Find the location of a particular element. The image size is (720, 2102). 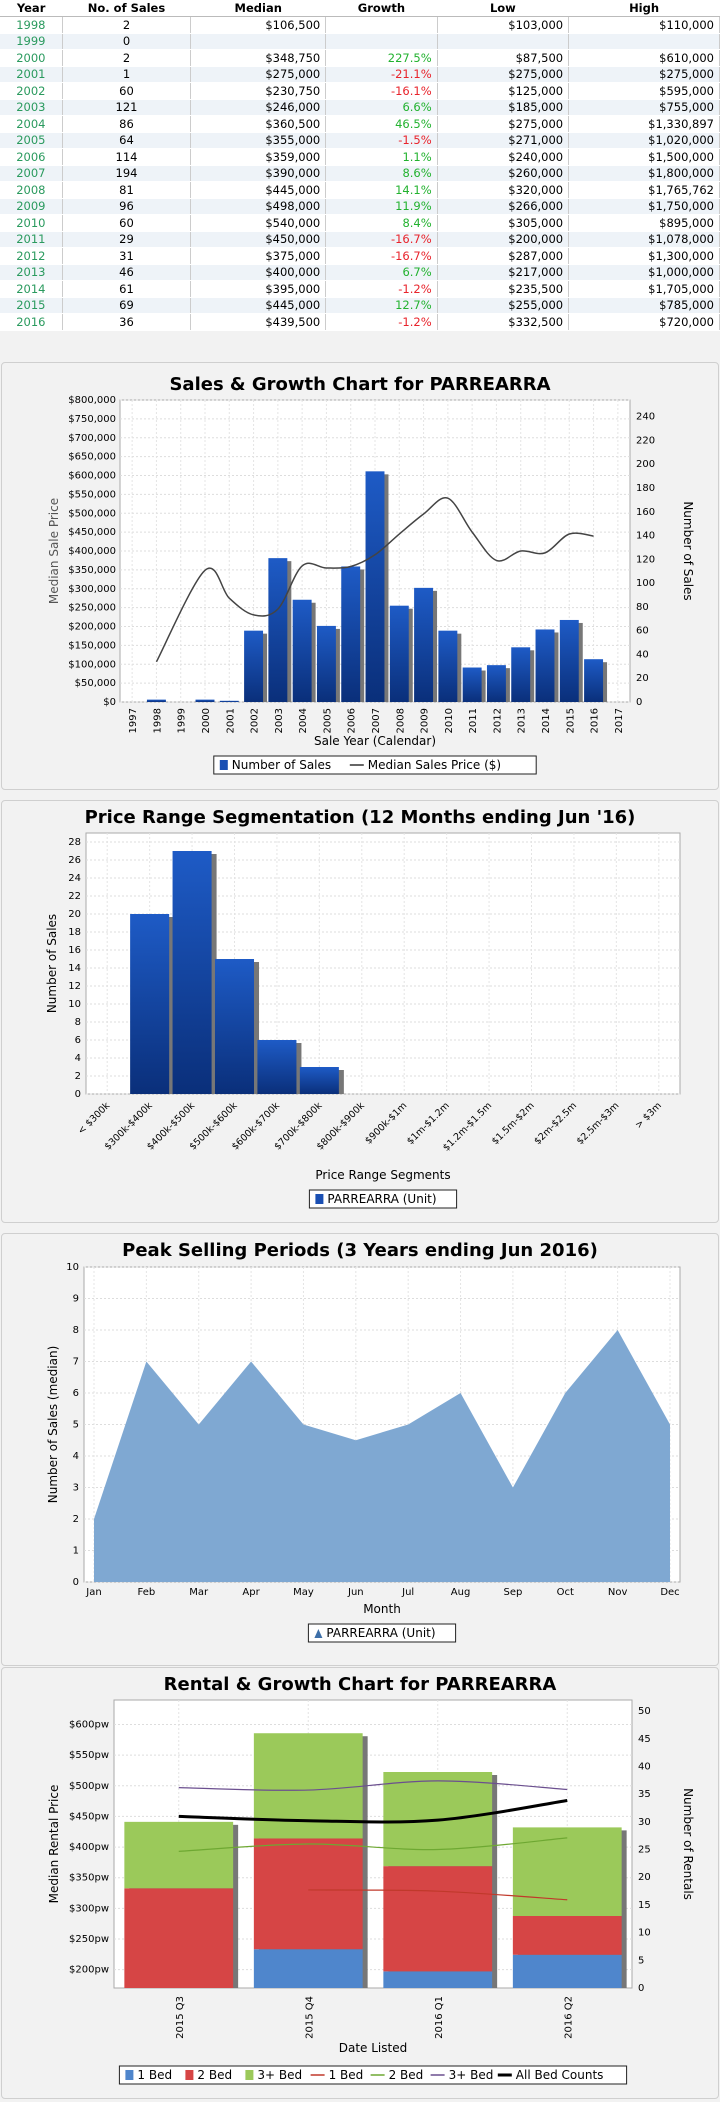

low-cell: $125,000 is located at coordinates (503, 91).